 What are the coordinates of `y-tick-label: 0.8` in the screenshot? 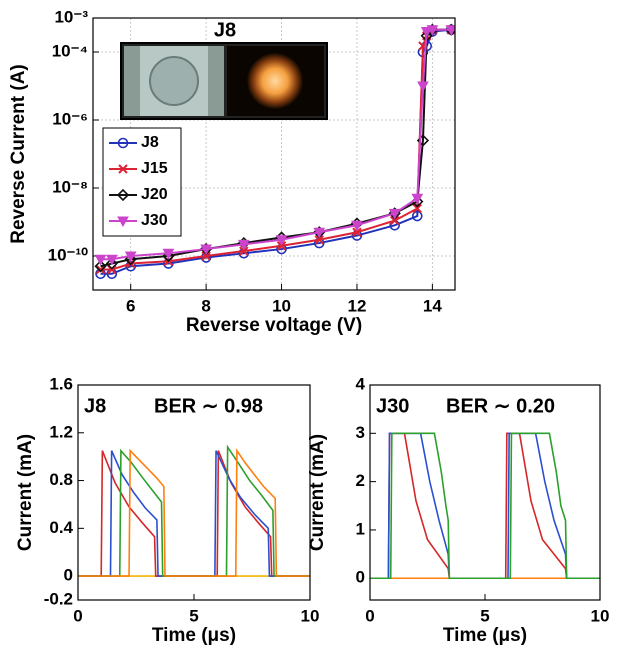 It's located at (61, 479).